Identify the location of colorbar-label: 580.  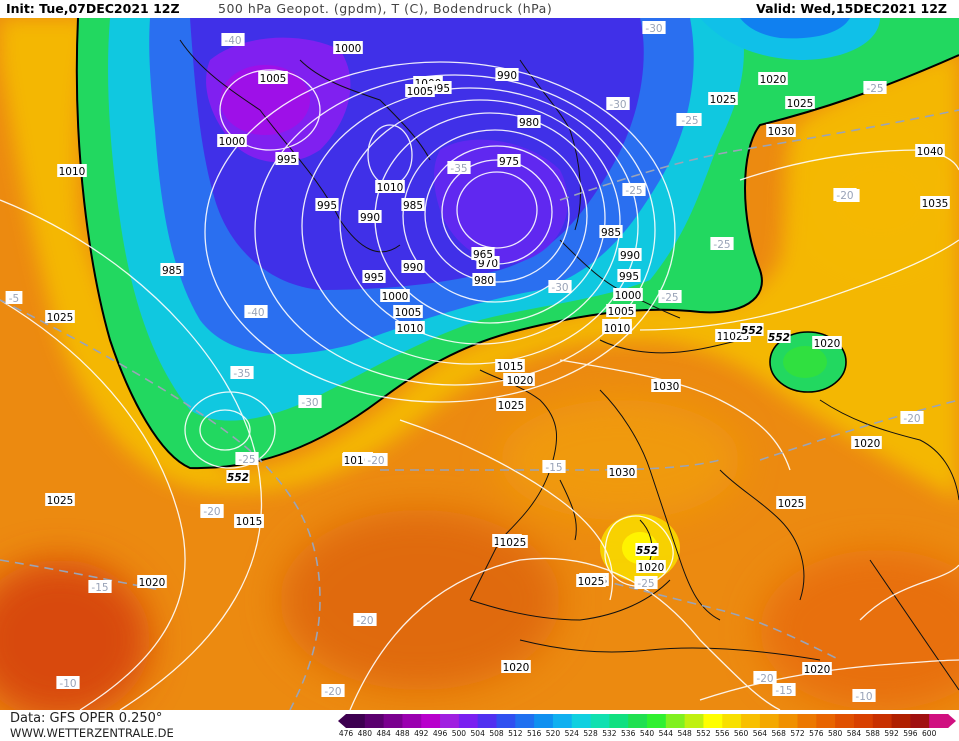
(835, 733).